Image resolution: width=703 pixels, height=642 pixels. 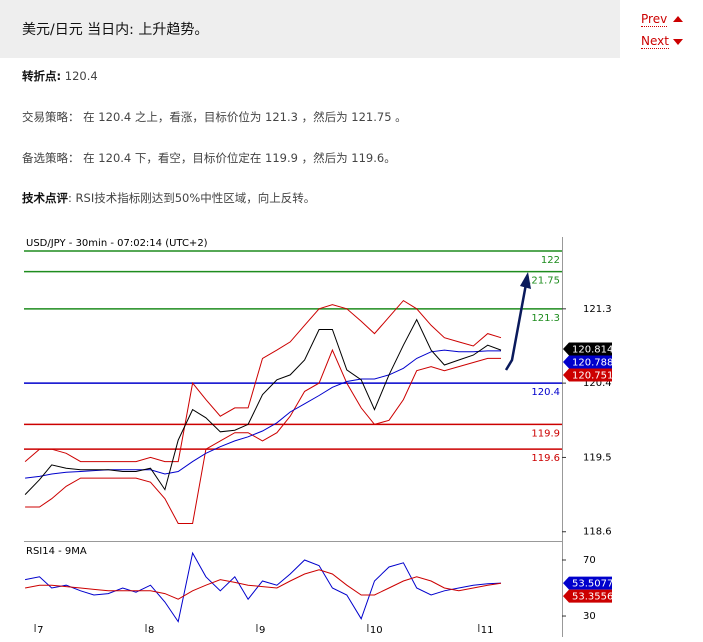 I want to click on y-tick-label: 121.3, so click(x=597, y=309).